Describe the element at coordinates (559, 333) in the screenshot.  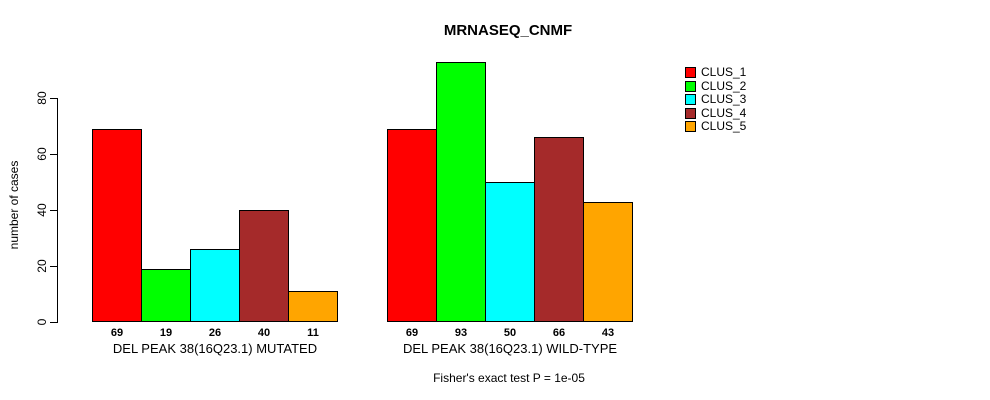
I see `bar-value-label: 66` at that location.